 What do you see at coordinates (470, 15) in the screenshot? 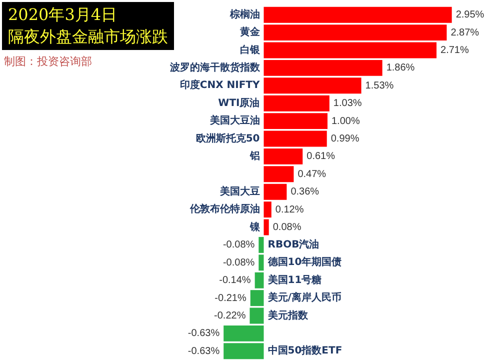
I see `data-label: 2.95%` at bounding box center [470, 15].